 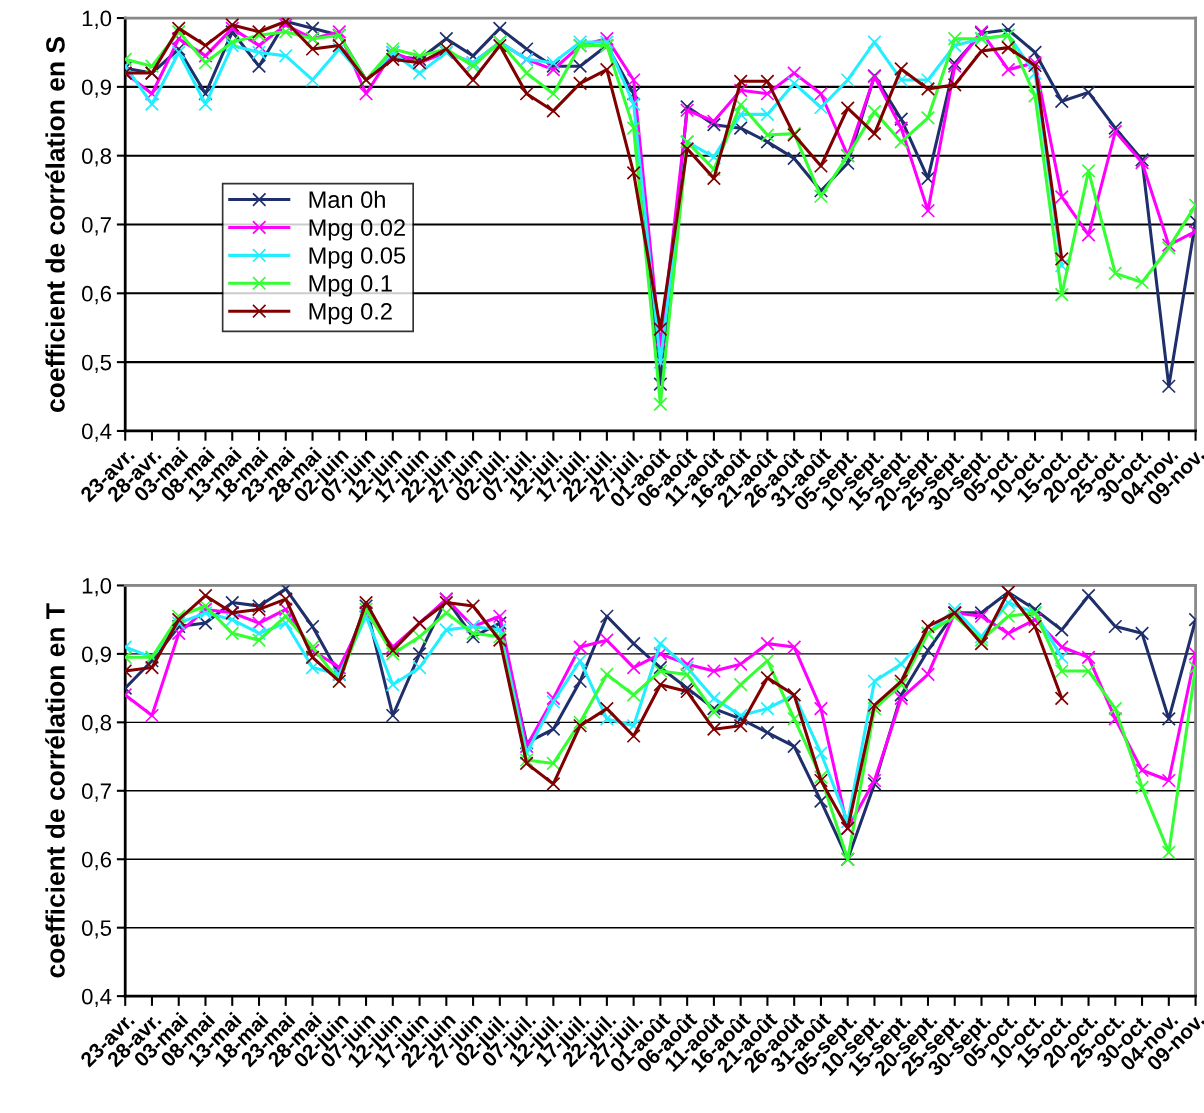 What do you see at coordinates (55, 224) in the screenshot?
I see `y-axis-title: coefficient de corrélation en S` at bounding box center [55, 224].